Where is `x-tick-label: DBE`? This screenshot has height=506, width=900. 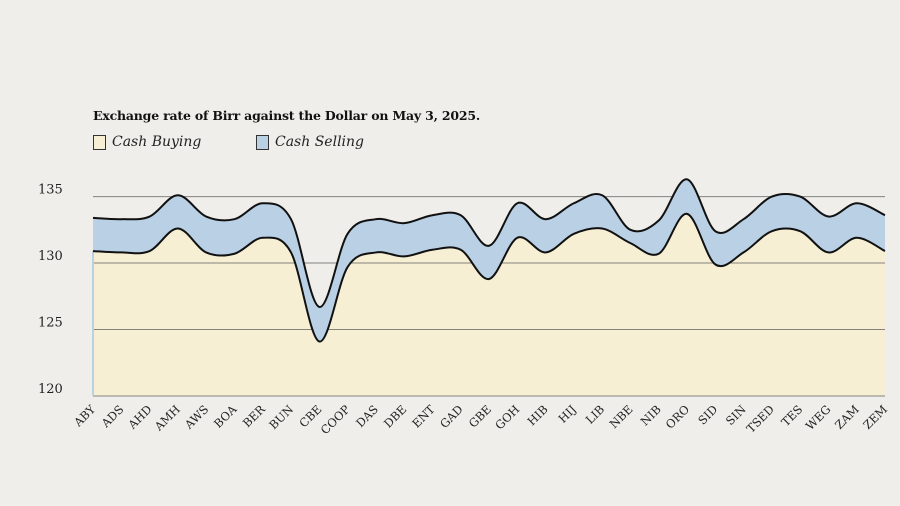
x-tick-label: DBE is located at coordinates (395, 416).